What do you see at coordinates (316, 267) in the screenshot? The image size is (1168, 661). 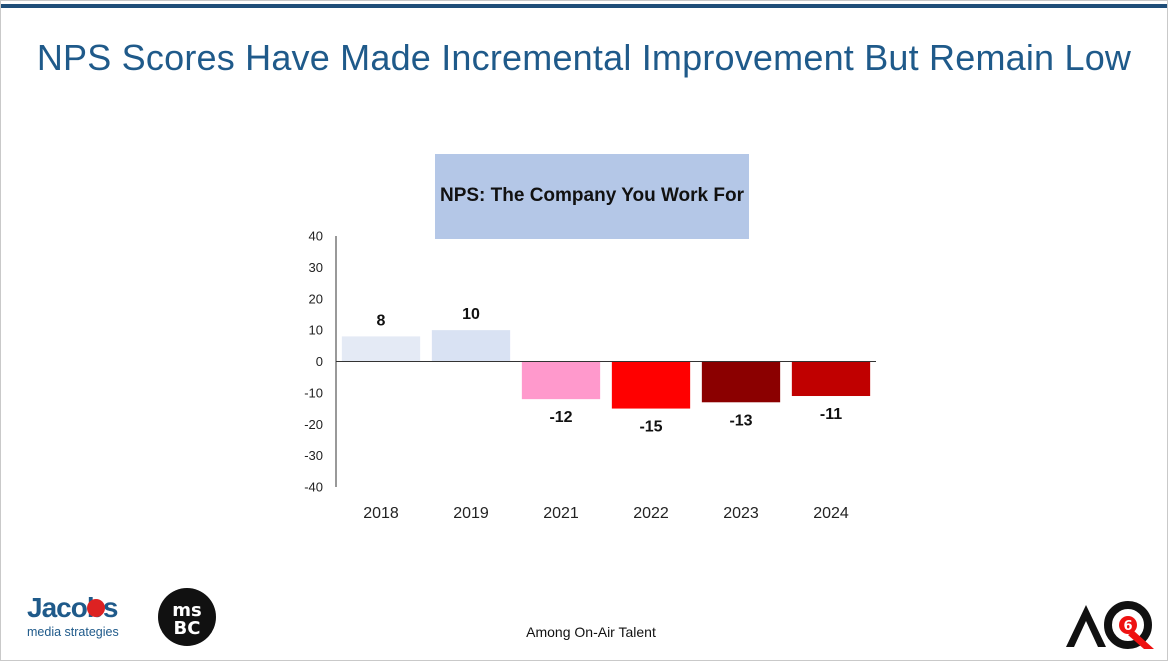 I see `y-tick-label: 30` at bounding box center [316, 267].